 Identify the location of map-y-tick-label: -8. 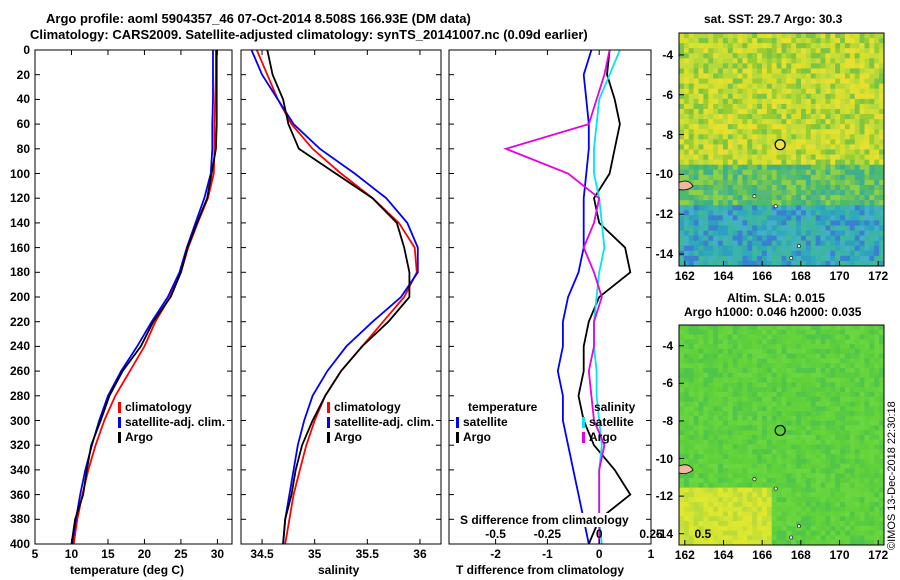
(667, 134).